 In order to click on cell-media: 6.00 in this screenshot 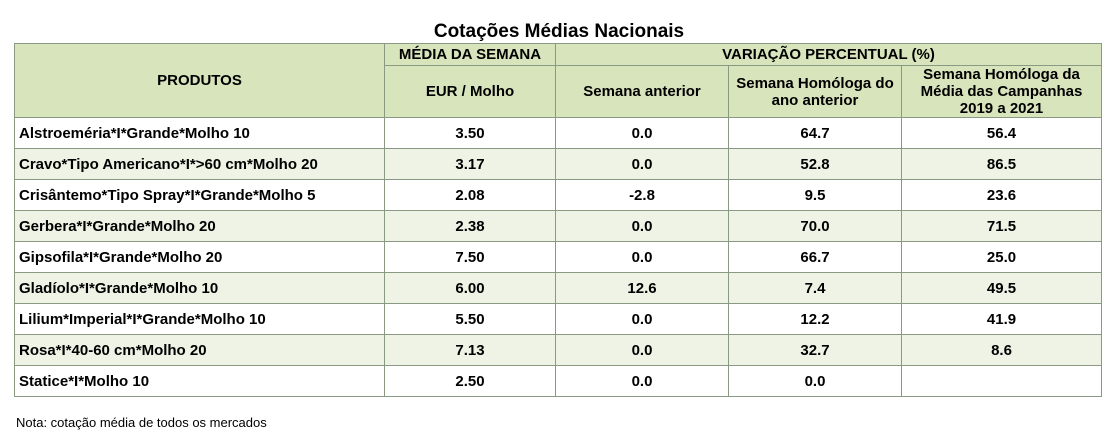, I will do `click(470, 288)`.